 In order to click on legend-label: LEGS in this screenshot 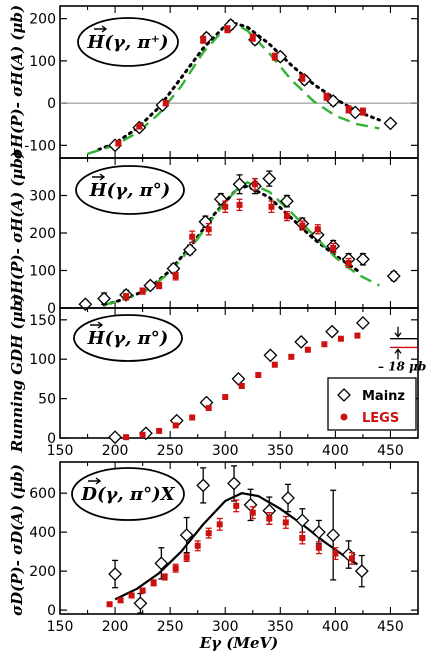, I will do `click(380, 418)`.